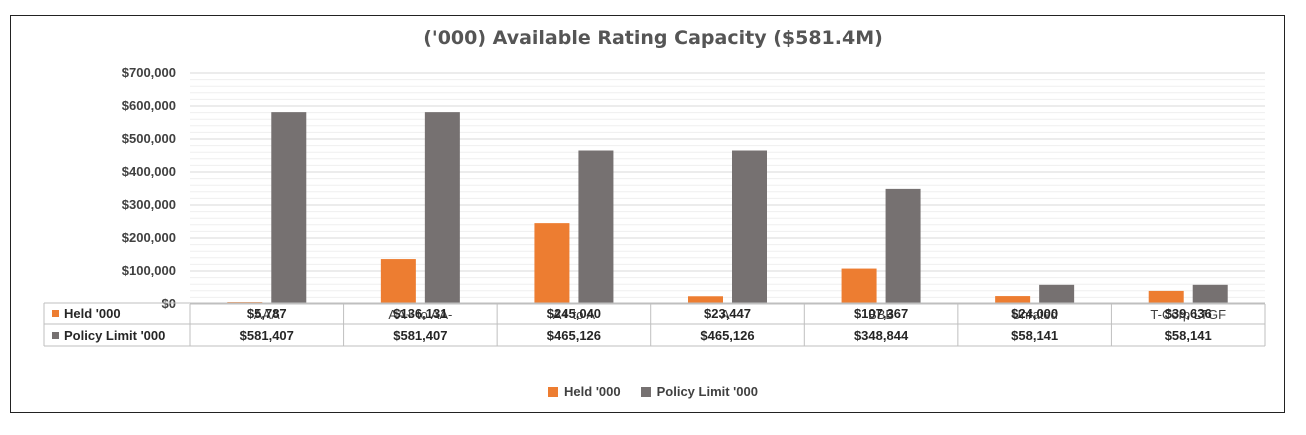 The image size is (1306, 435). I want to click on x-category-label: T-Corp LTGF, so click(1188, 314).